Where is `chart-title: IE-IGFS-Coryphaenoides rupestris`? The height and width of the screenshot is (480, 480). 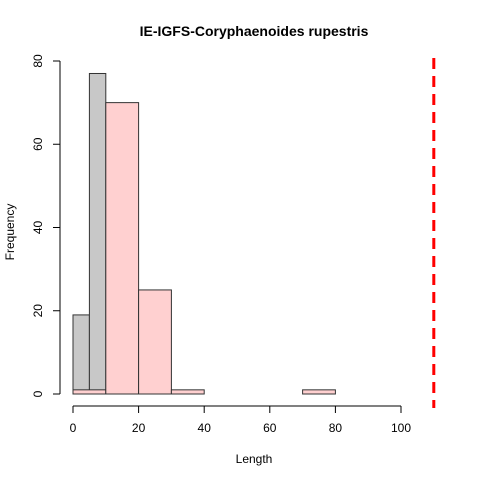
chart-title: IE-IGFS-Coryphaenoides rupestris is located at coordinates (254, 31).